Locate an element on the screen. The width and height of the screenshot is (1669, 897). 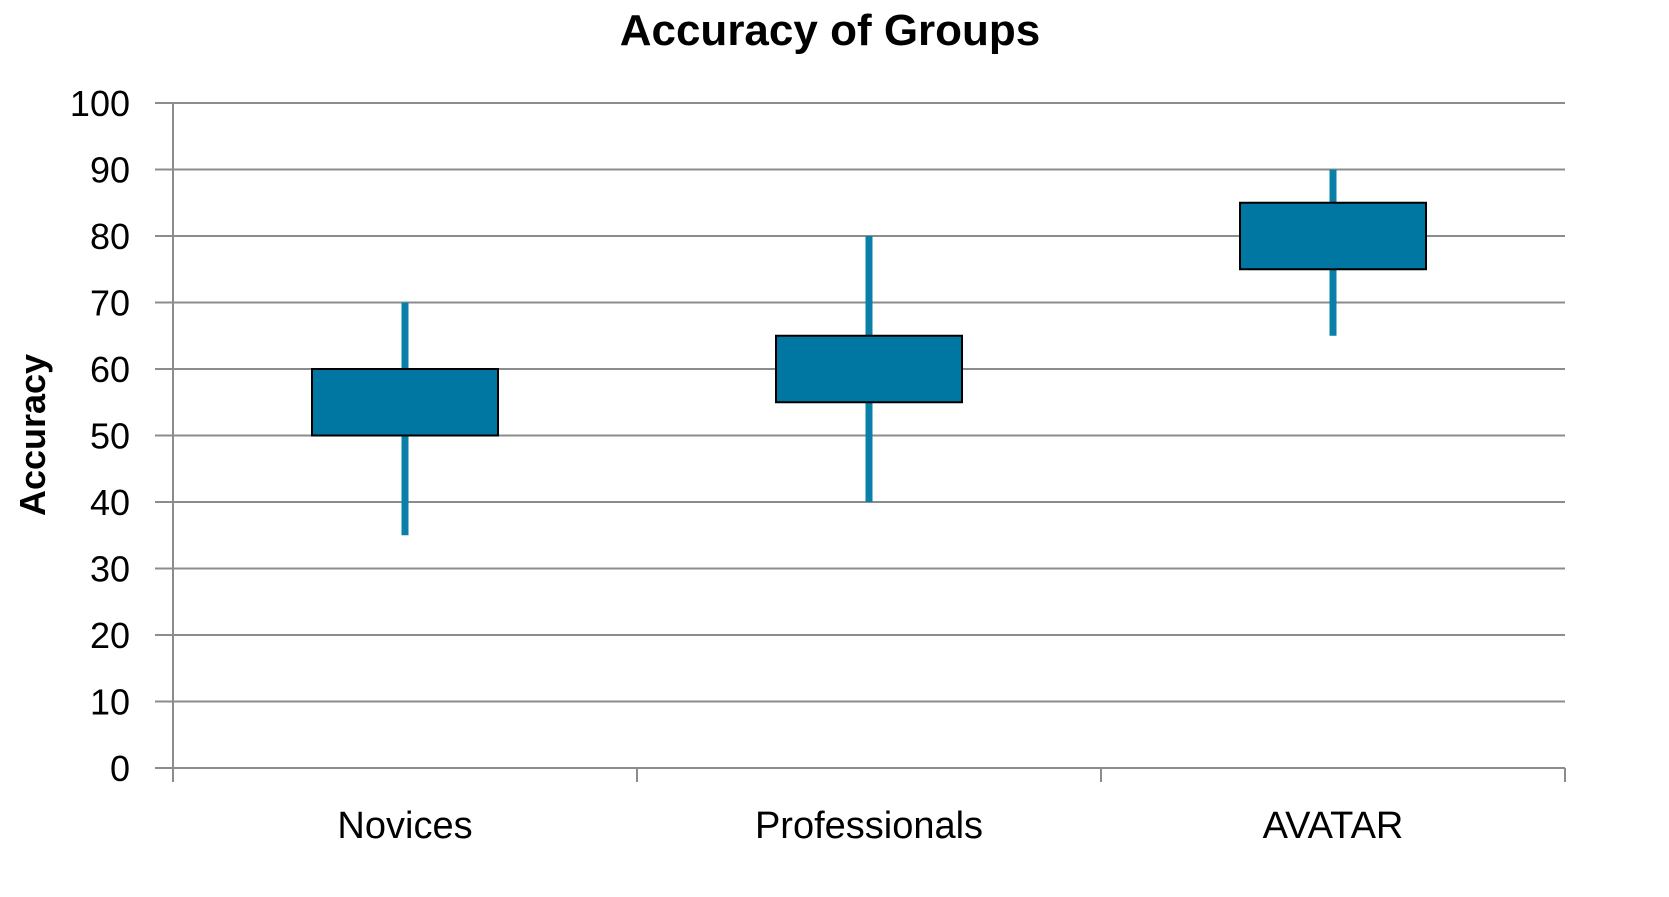
y-tick-label: 20 is located at coordinates (110, 635).